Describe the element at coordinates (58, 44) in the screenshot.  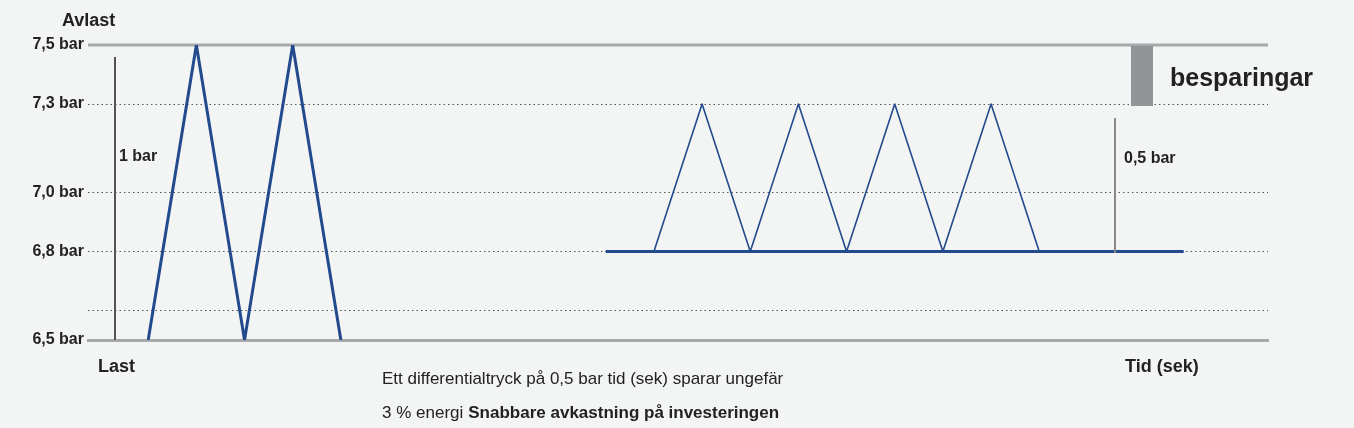
I see `y-tick-label: 7,5 bar` at that location.